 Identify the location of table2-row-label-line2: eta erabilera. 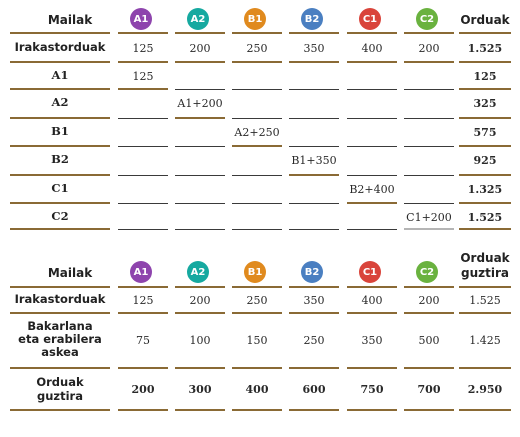
(60, 339).